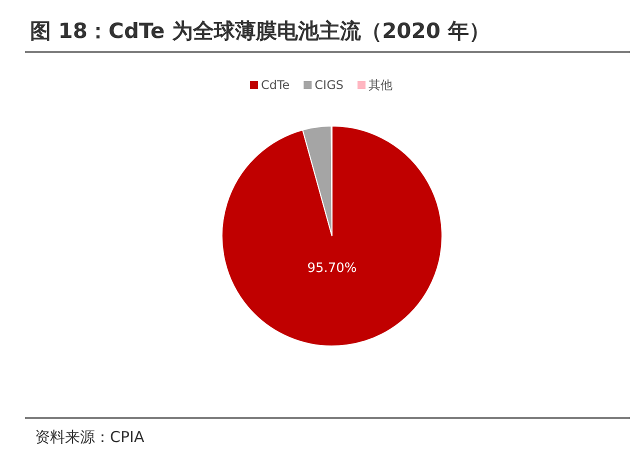 The width and height of the screenshot is (640, 463). I want to click on text: 资料来源：CPIA, so click(90, 437).